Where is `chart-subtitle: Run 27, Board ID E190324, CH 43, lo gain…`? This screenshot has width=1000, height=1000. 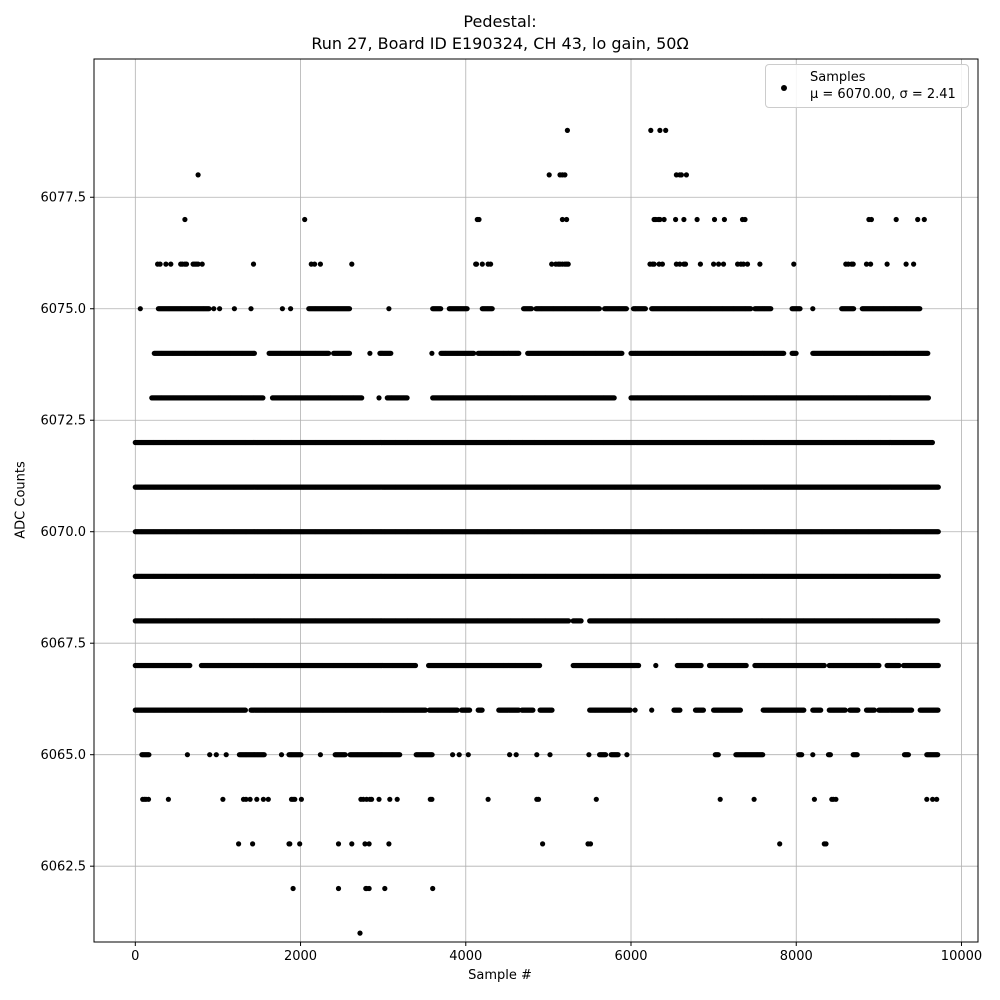 chart-subtitle: Run 27, Board ID E190324, CH 43, lo gain… is located at coordinates (500, 43).